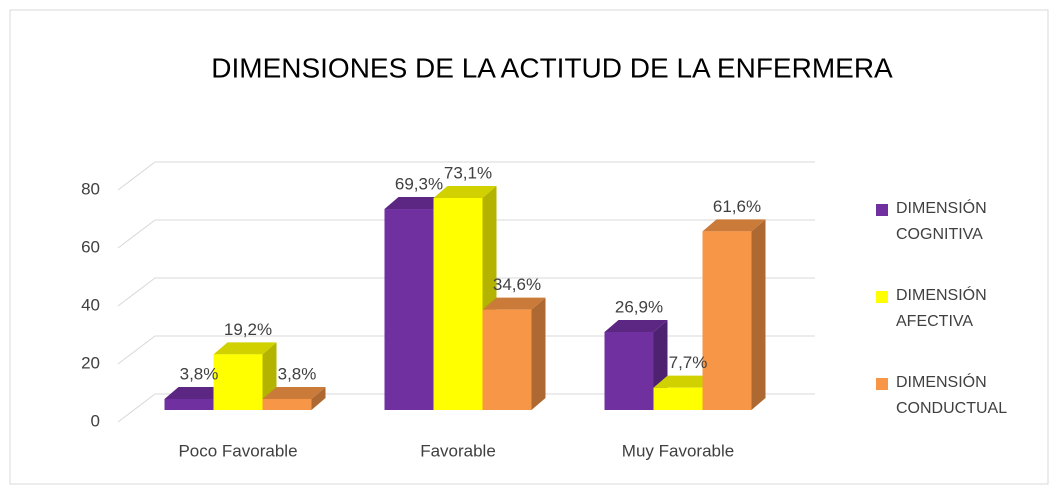  Describe the element at coordinates (639, 306) in the screenshot. I see `value-label: 26,9%` at that location.